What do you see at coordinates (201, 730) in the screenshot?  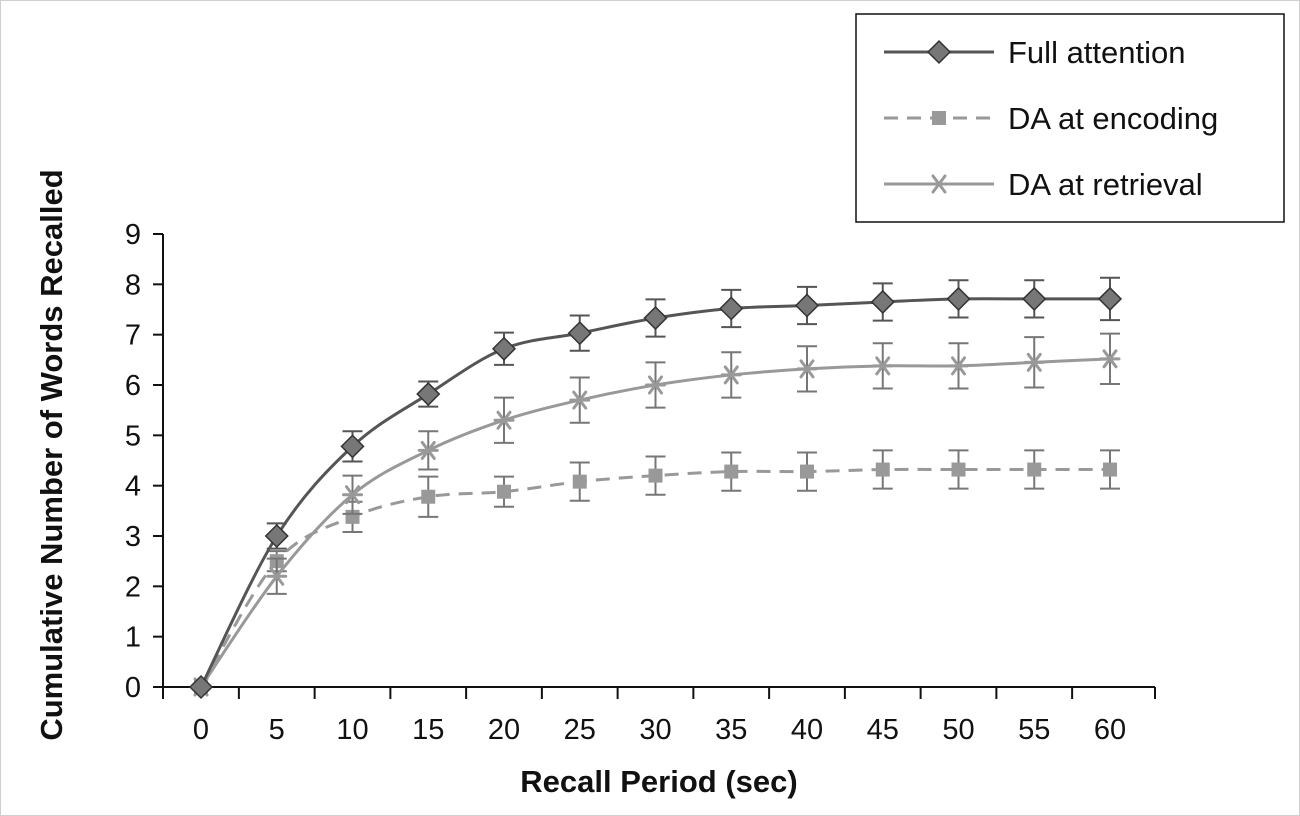 I see `x-tick-label: 0` at bounding box center [201, 730].